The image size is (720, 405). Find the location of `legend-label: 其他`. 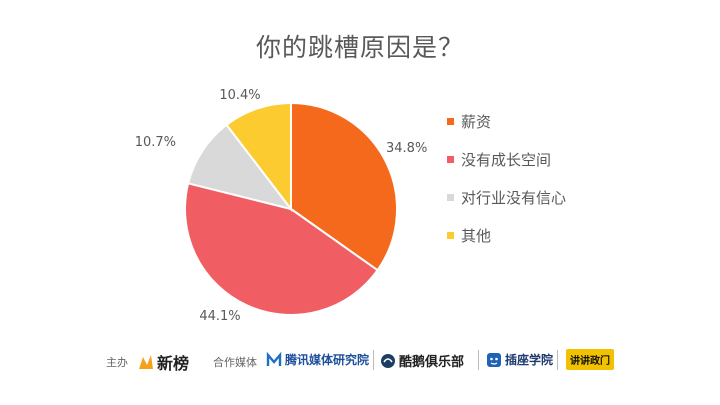

legend-label: 其他 is located at coordinates (476, 235).